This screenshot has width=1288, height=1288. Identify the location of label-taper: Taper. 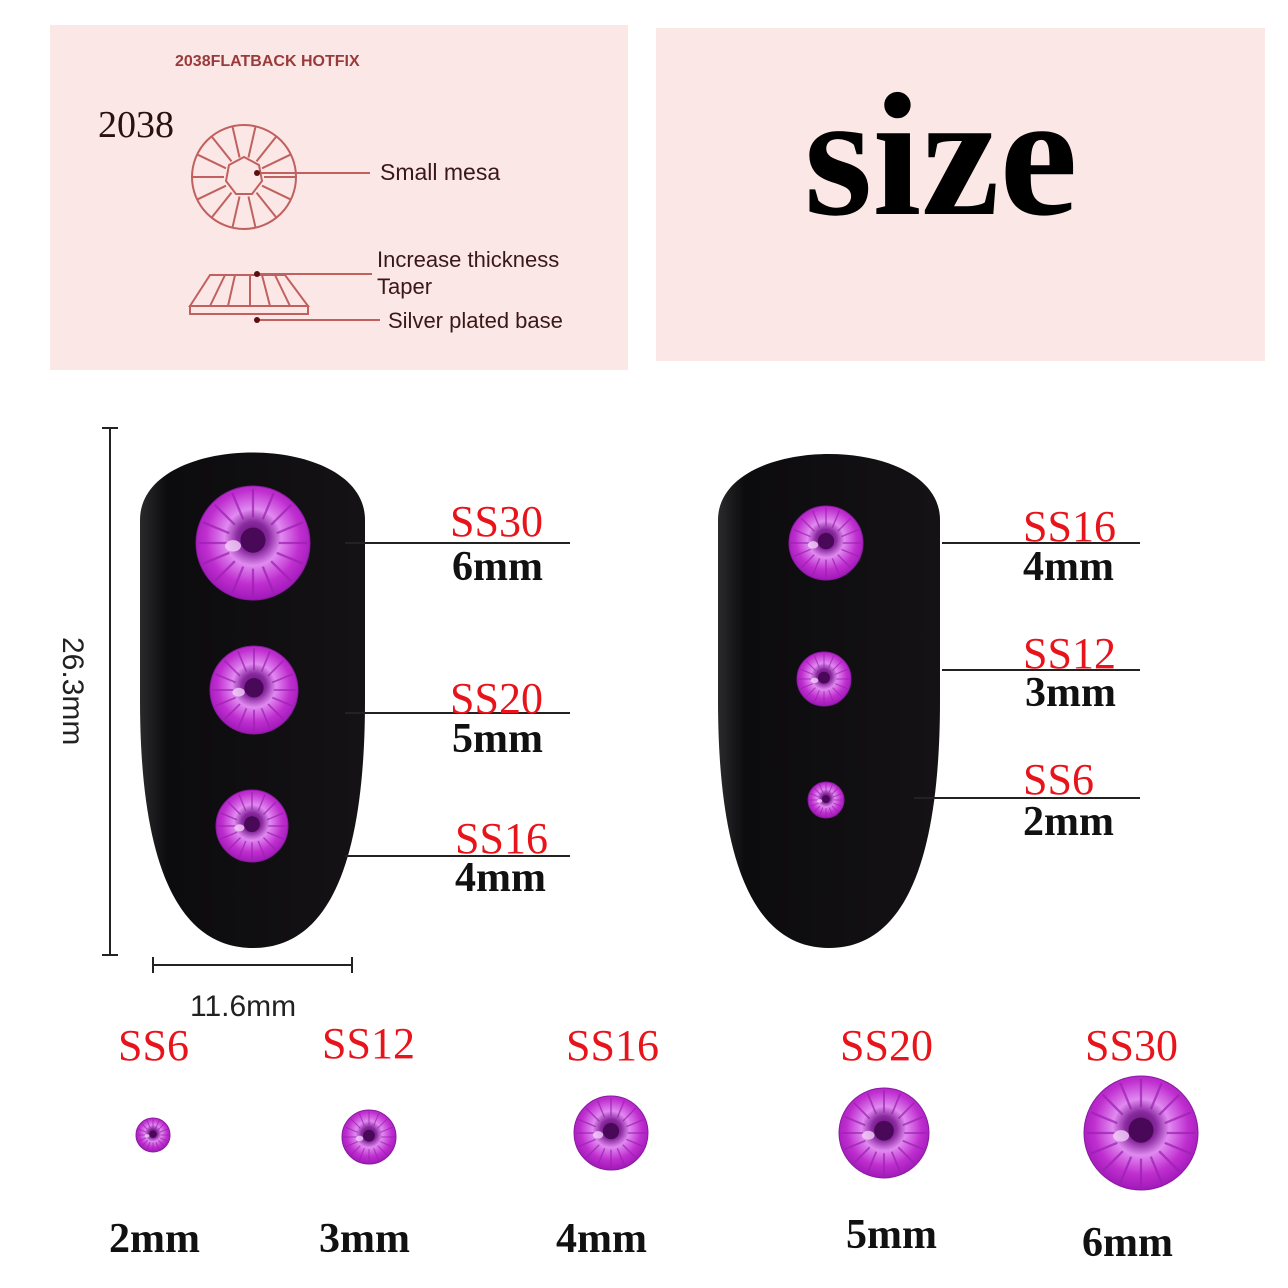
(405, 286).